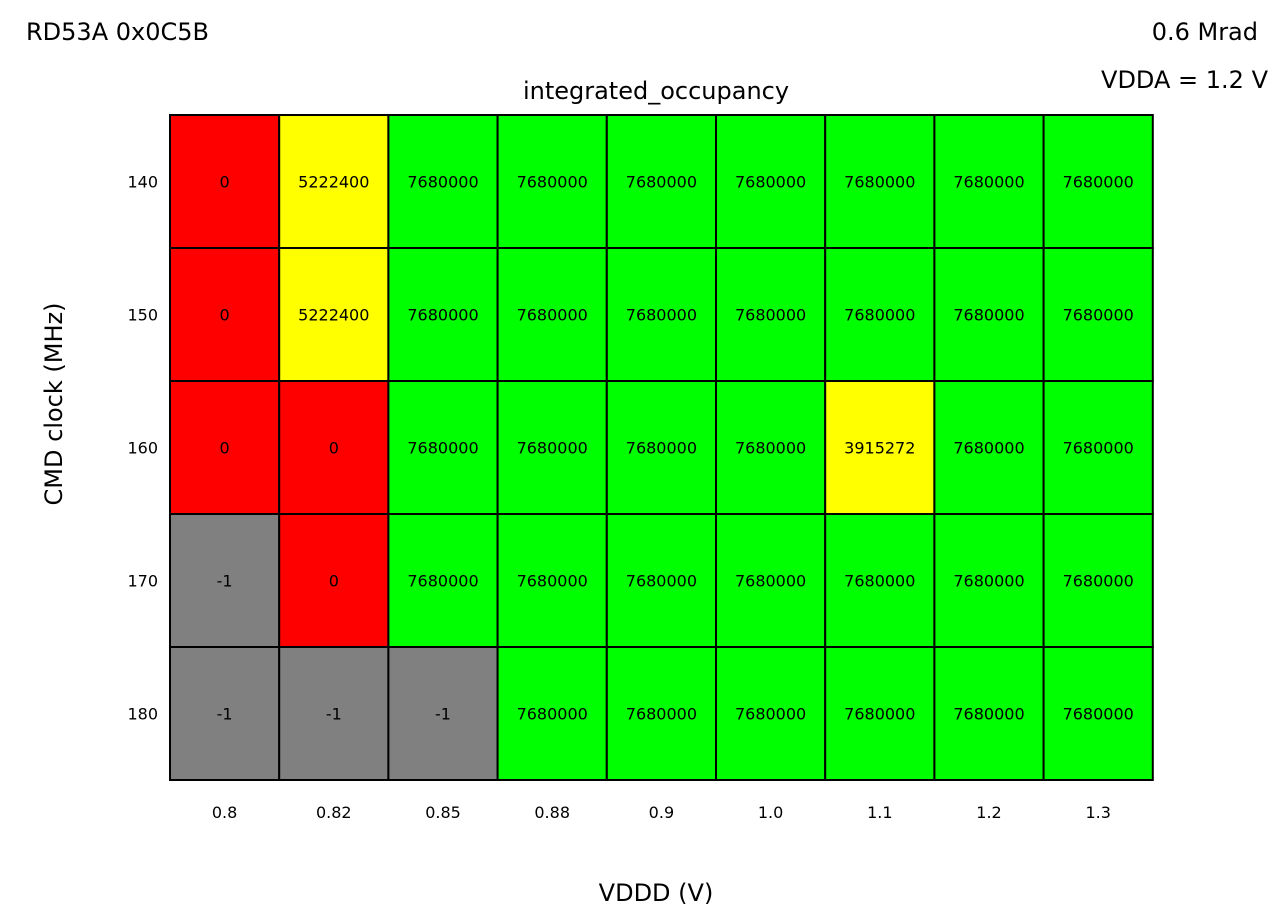 This screenshot has width=1280, height=910. Describe the element at coordinates (224, 812) in the screenshot. I see `x-tick-label: 0.8` at that location.